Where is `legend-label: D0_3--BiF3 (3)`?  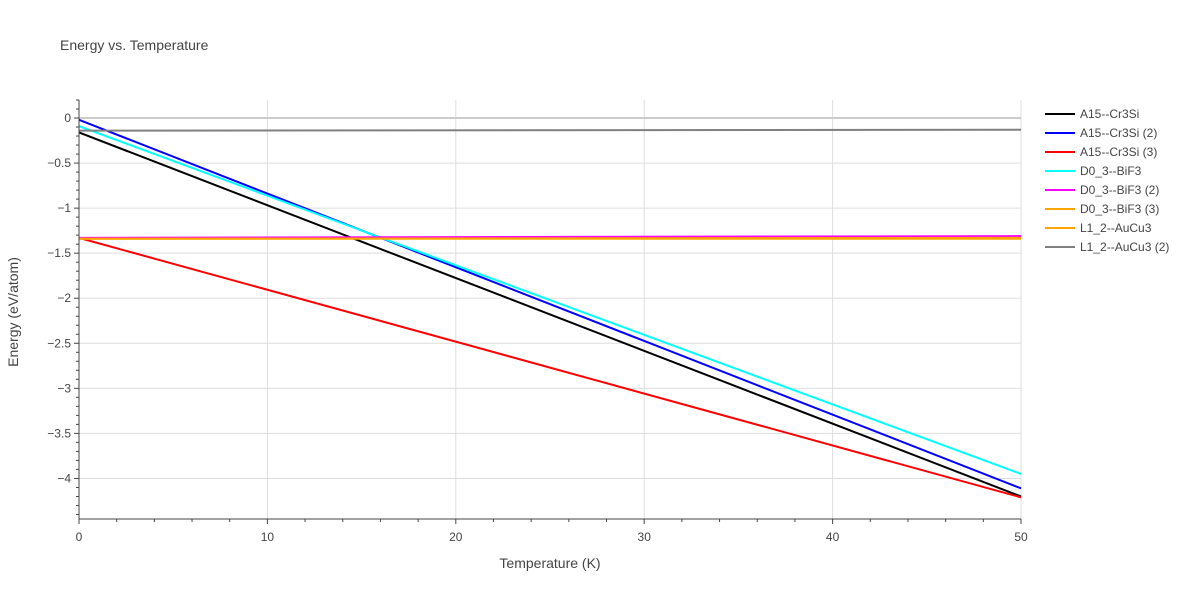 legend-label: D0_3--BiF3 (3) is located at coordinates (1119, 209).